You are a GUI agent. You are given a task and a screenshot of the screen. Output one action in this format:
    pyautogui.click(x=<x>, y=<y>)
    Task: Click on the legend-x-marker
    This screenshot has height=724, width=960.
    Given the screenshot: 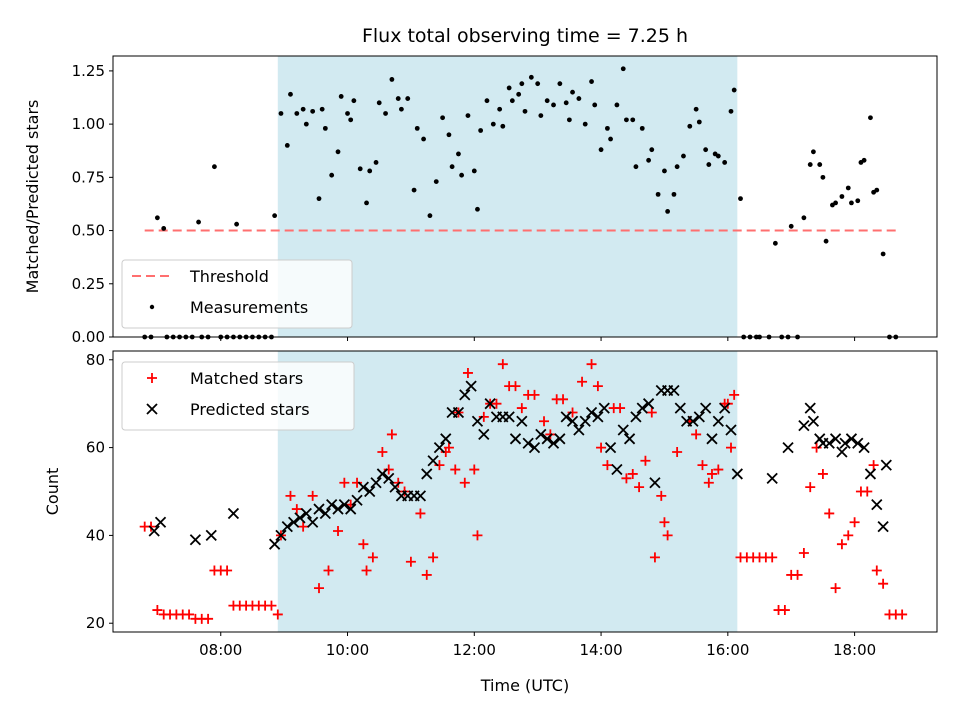 What is the action you would take?
    pyautogui.click(x=152, y=409)
    